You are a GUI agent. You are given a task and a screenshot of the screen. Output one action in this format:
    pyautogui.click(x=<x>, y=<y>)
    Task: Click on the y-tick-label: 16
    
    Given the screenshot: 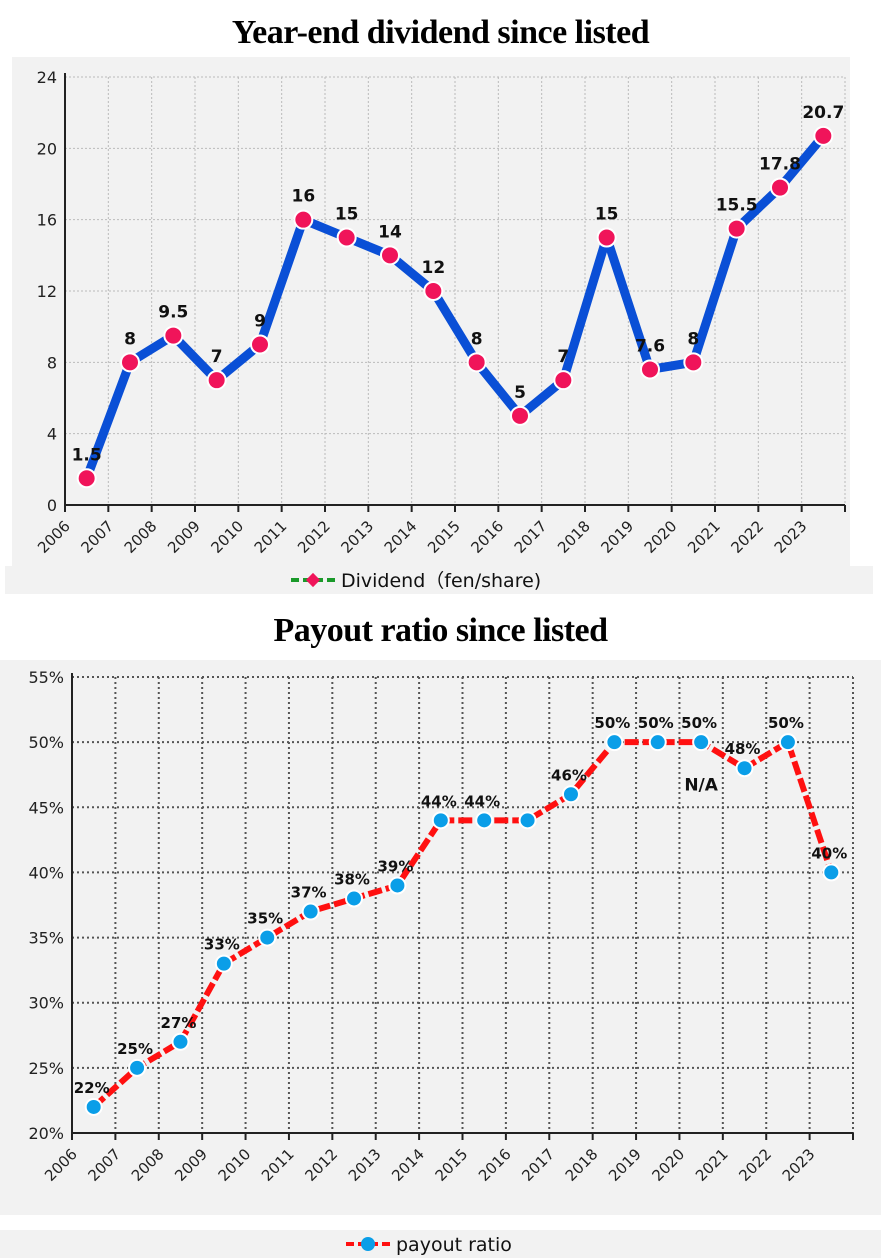 What is the action you would take?
    pyautogui.click(x=47, y=220)
    